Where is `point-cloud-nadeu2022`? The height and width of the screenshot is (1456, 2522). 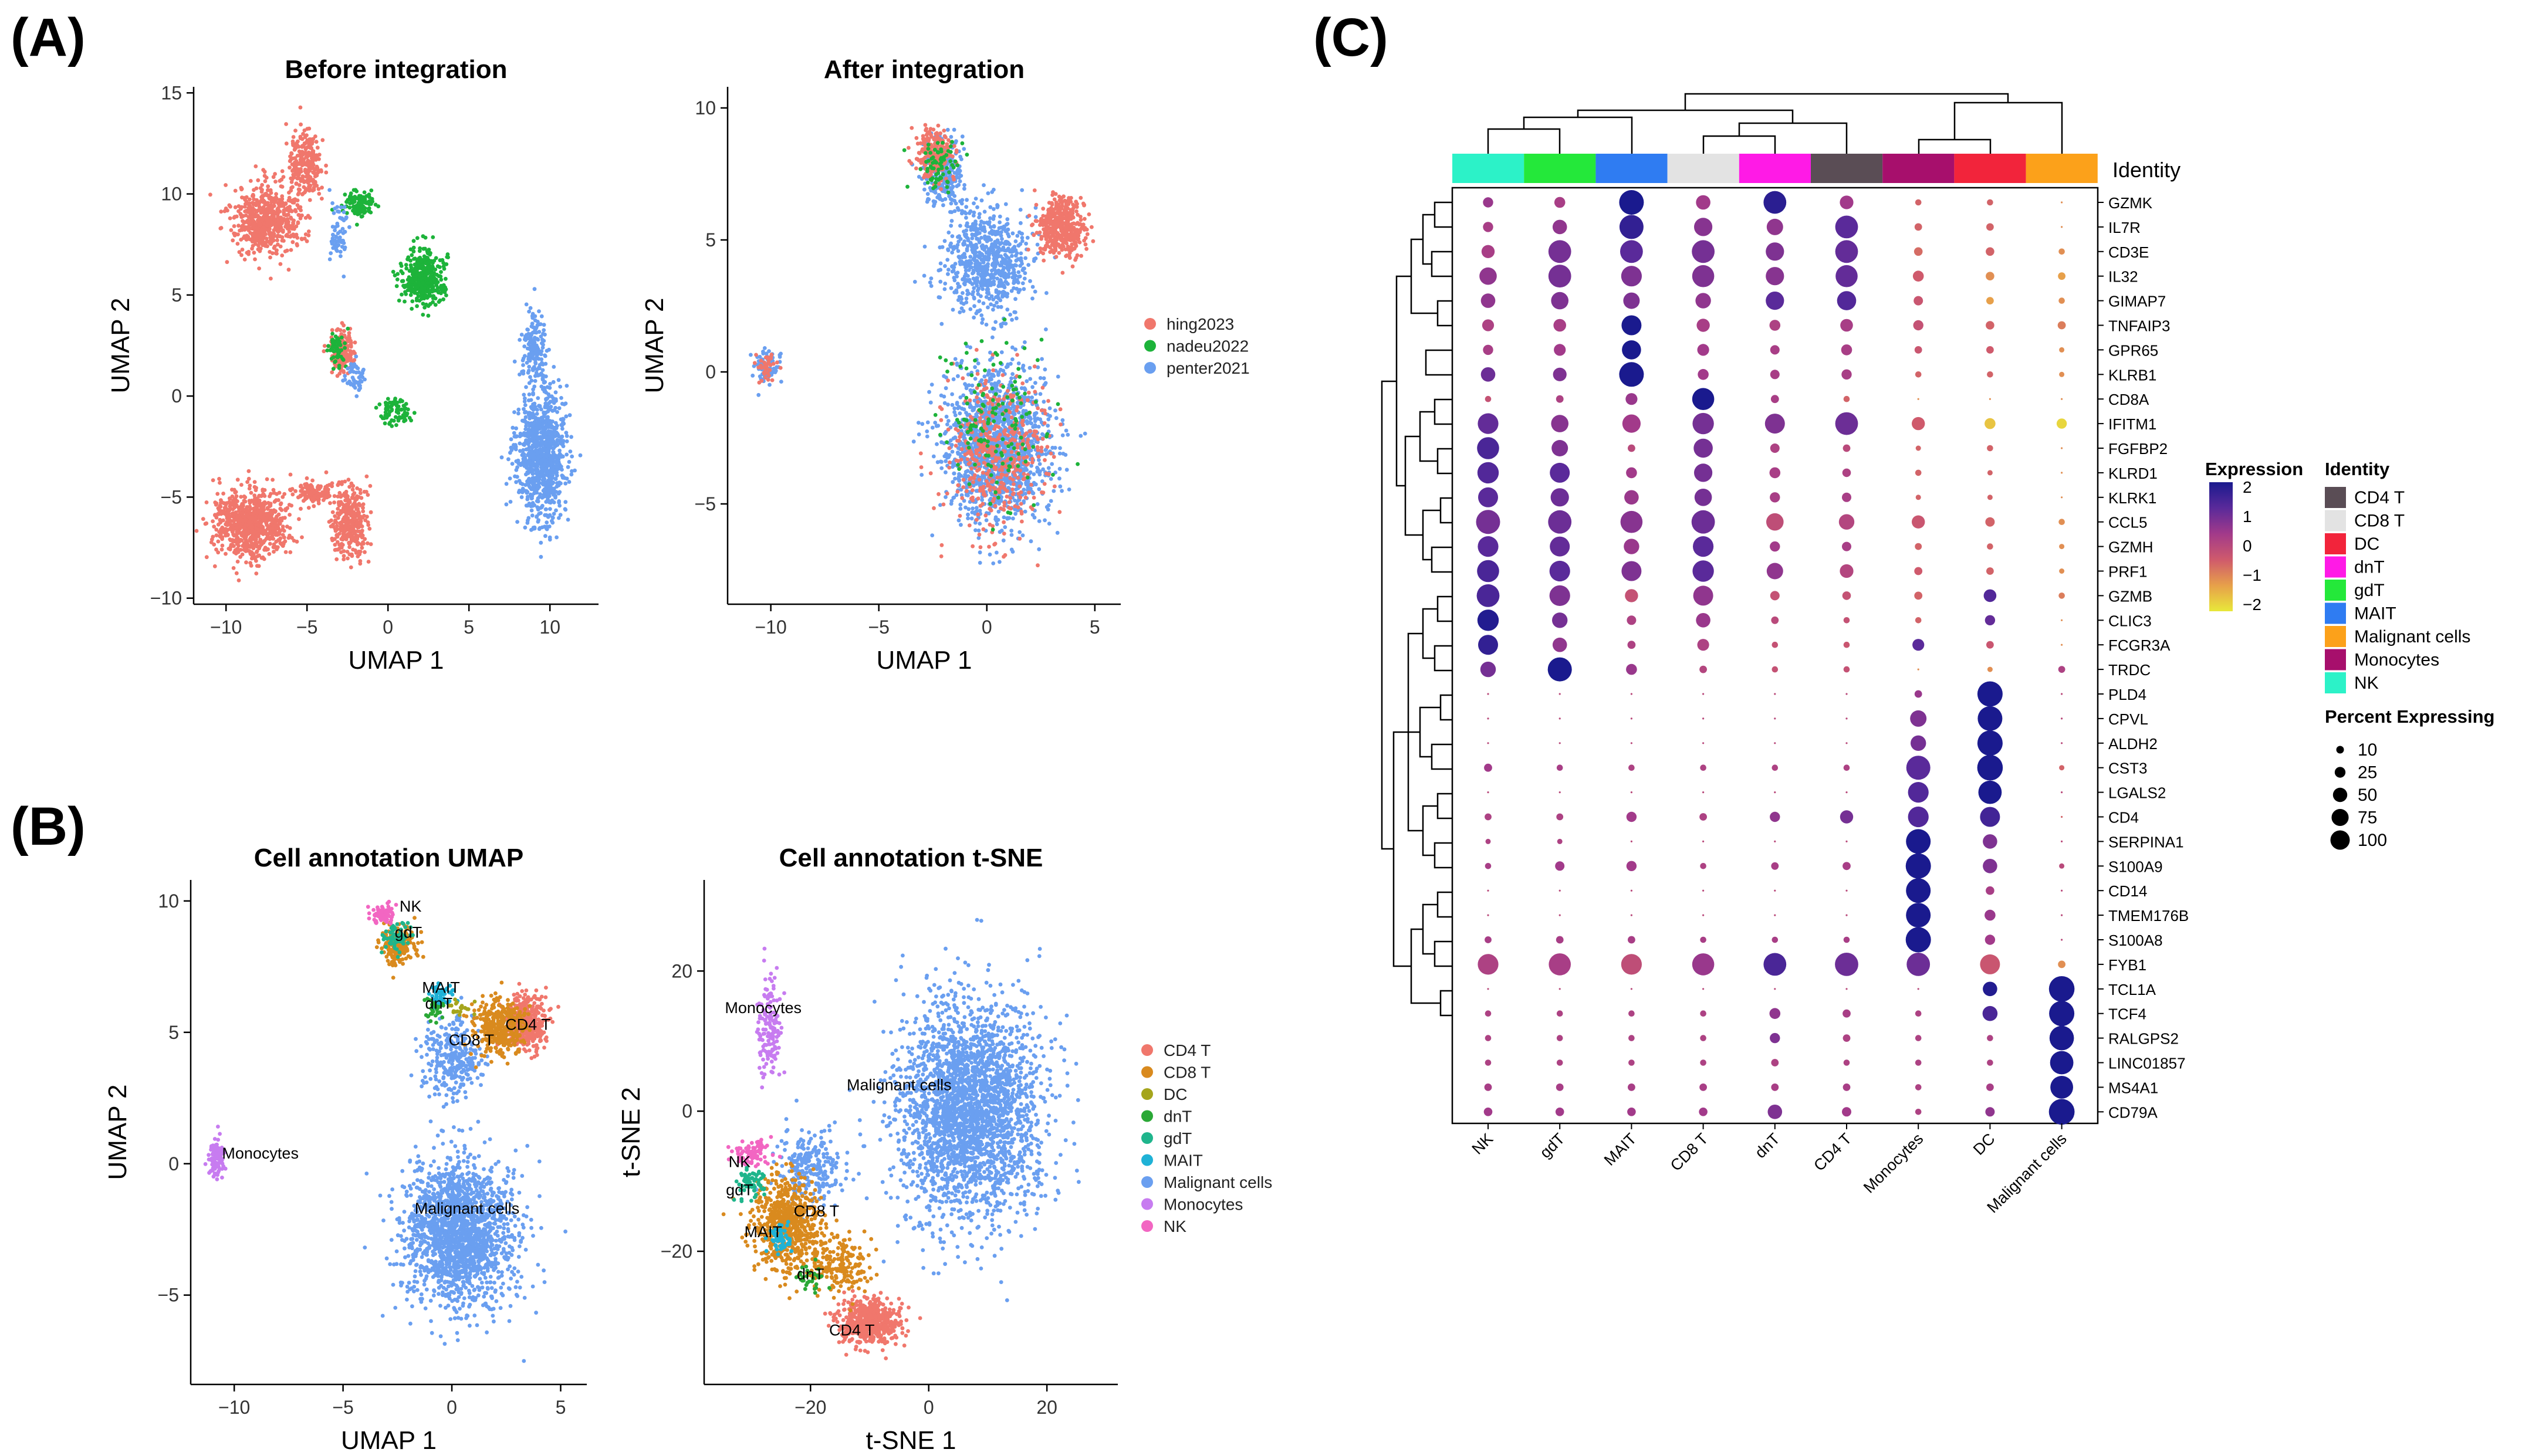
point-cloud-nadeu2022 is located at coordinates (396, 412).